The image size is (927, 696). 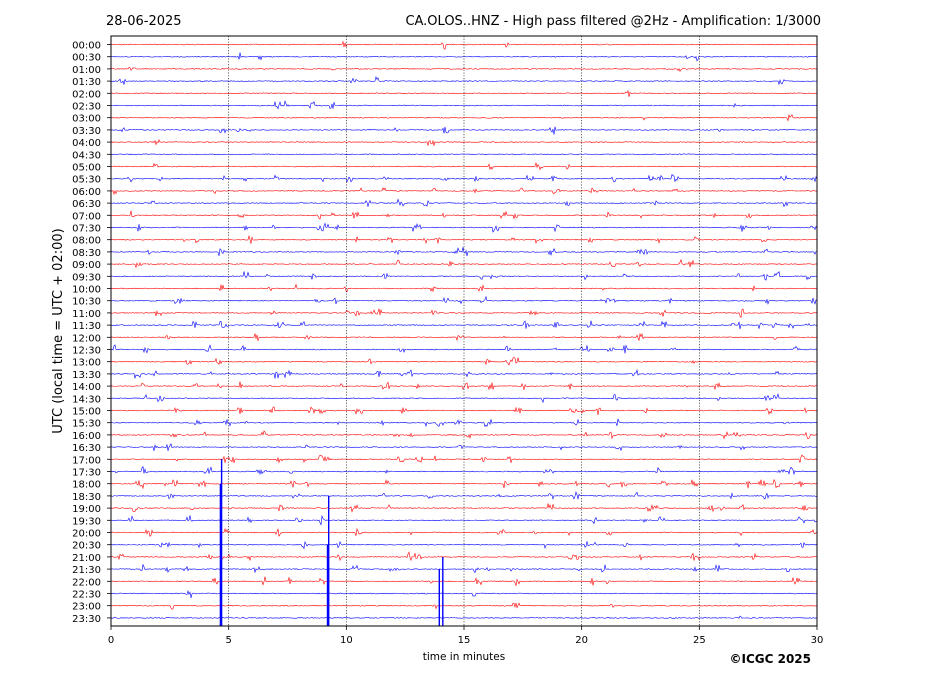 I want to click on copyright-label: ©ICGC 2025, so click(x=770, y=659).